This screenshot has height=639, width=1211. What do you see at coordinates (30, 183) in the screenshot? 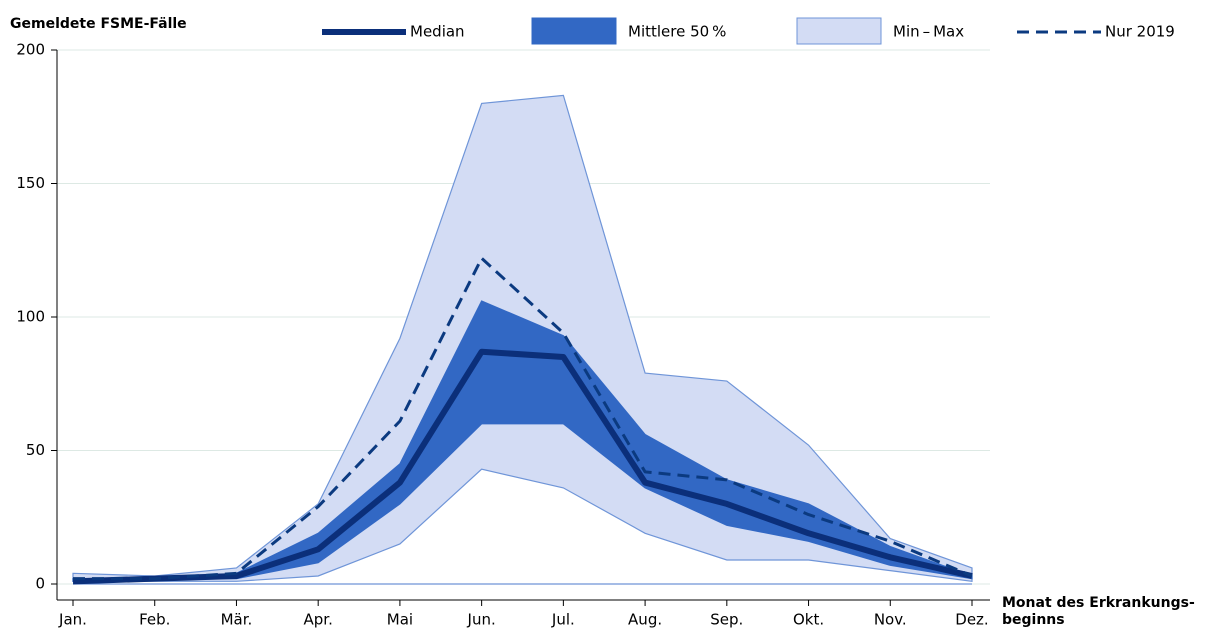
I see `y-tick-label: 150` at bounding box center [30, 183].